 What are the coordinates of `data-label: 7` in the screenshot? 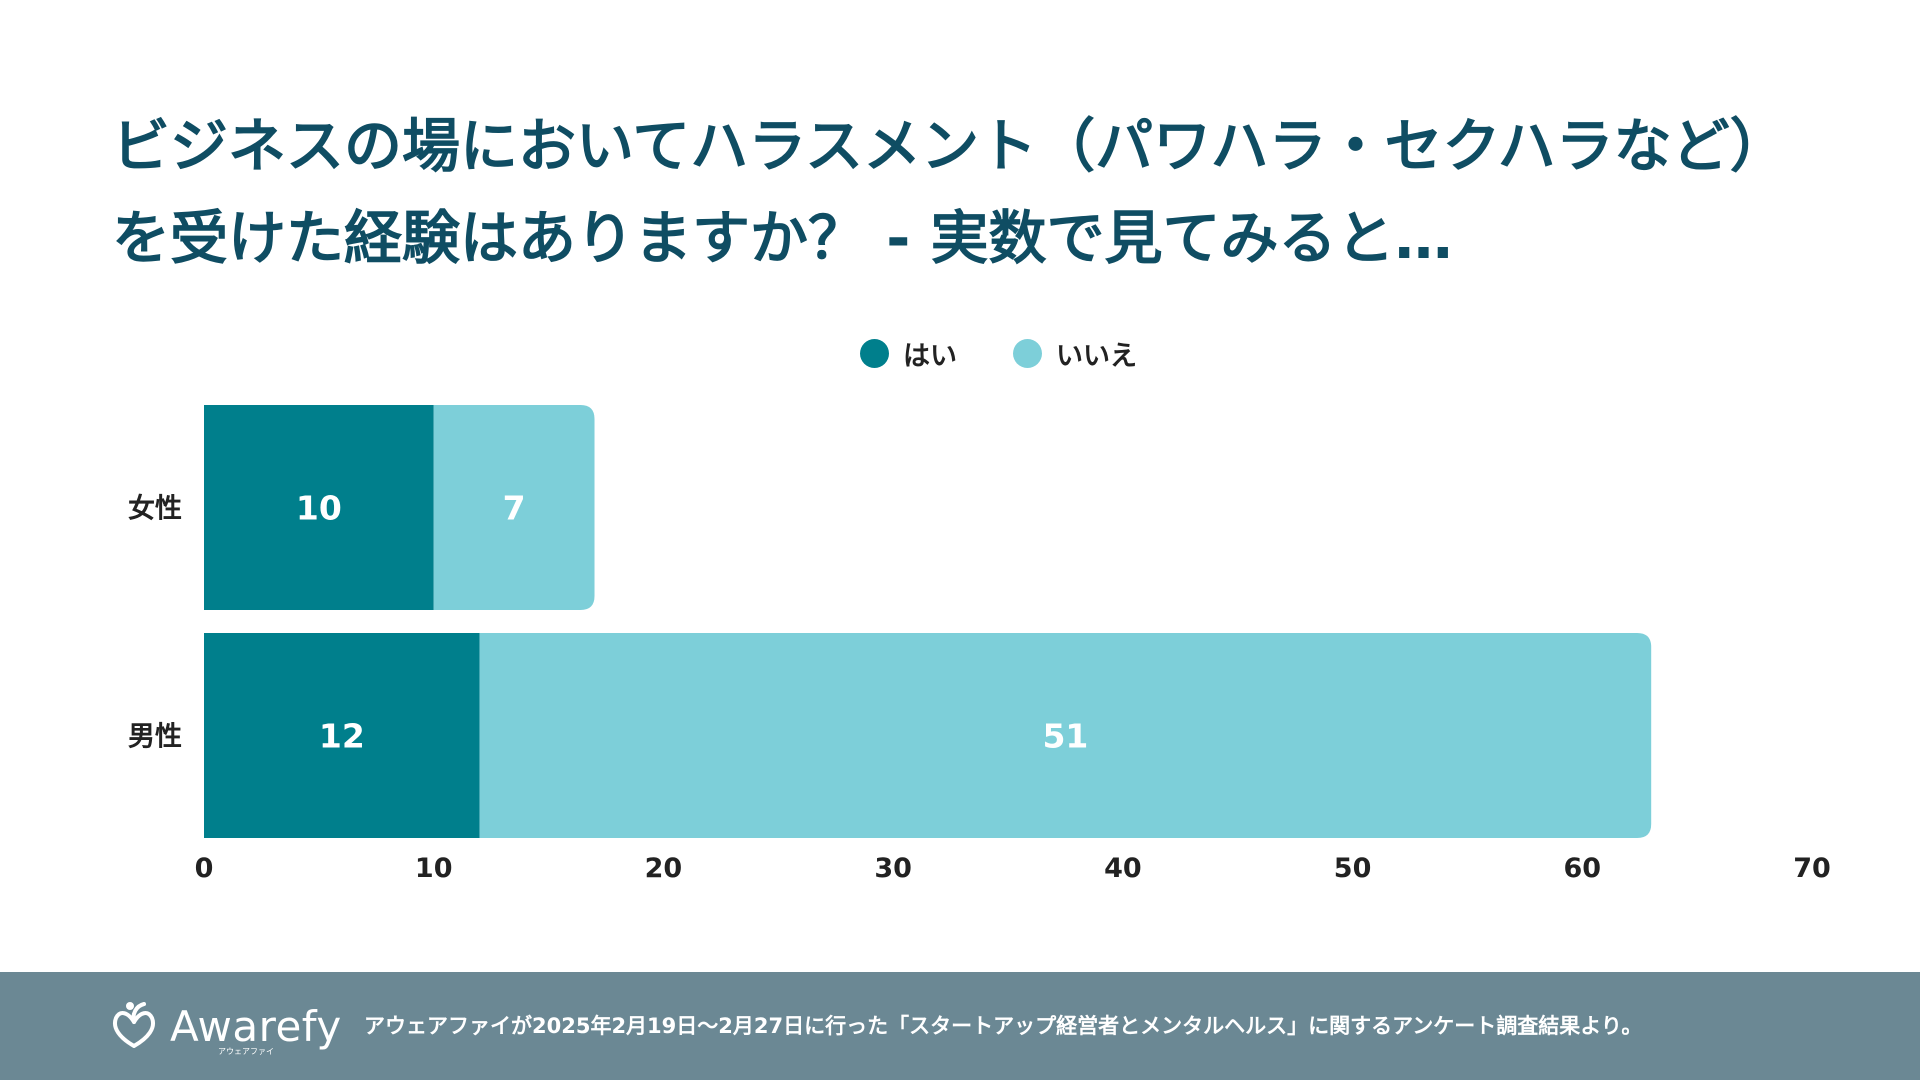 It's located at (514, 508).